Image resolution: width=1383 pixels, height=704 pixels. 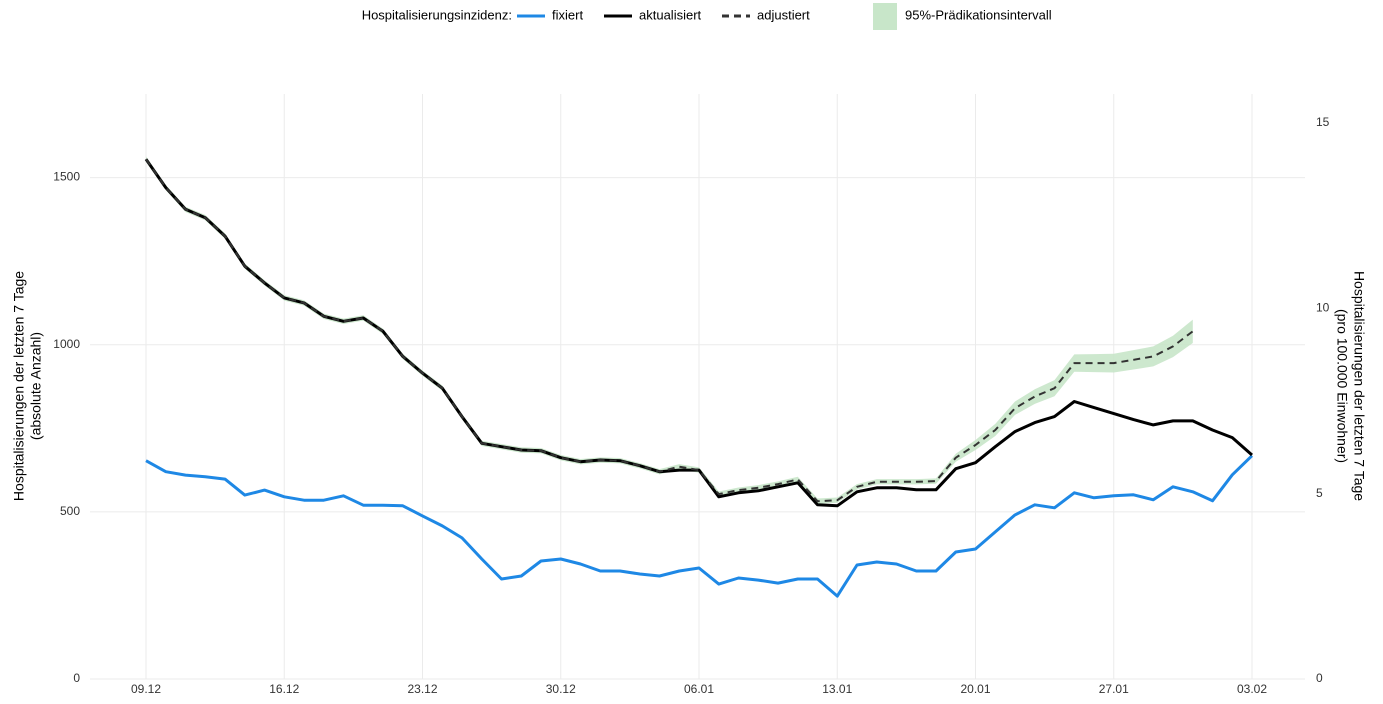 What do you see at coordinates (837, 689) in the screenshot?
I see `x-tick-label: 13.01` at bounding box center [837, 689].